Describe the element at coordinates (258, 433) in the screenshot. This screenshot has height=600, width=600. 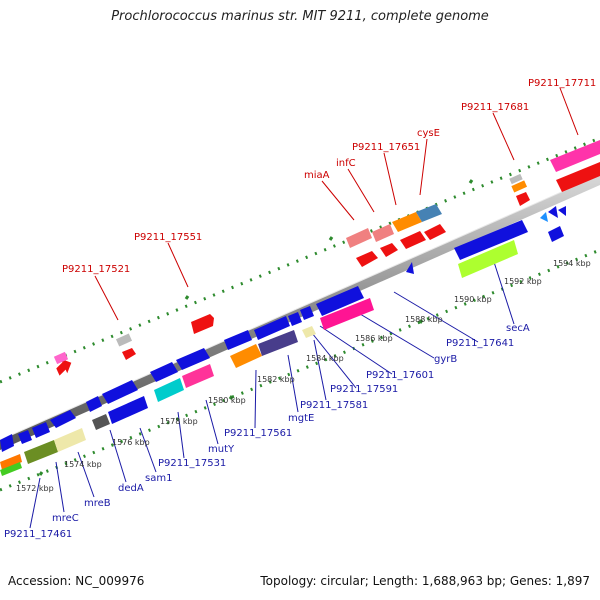
I see `gene-label: P9211_17561` at that location.